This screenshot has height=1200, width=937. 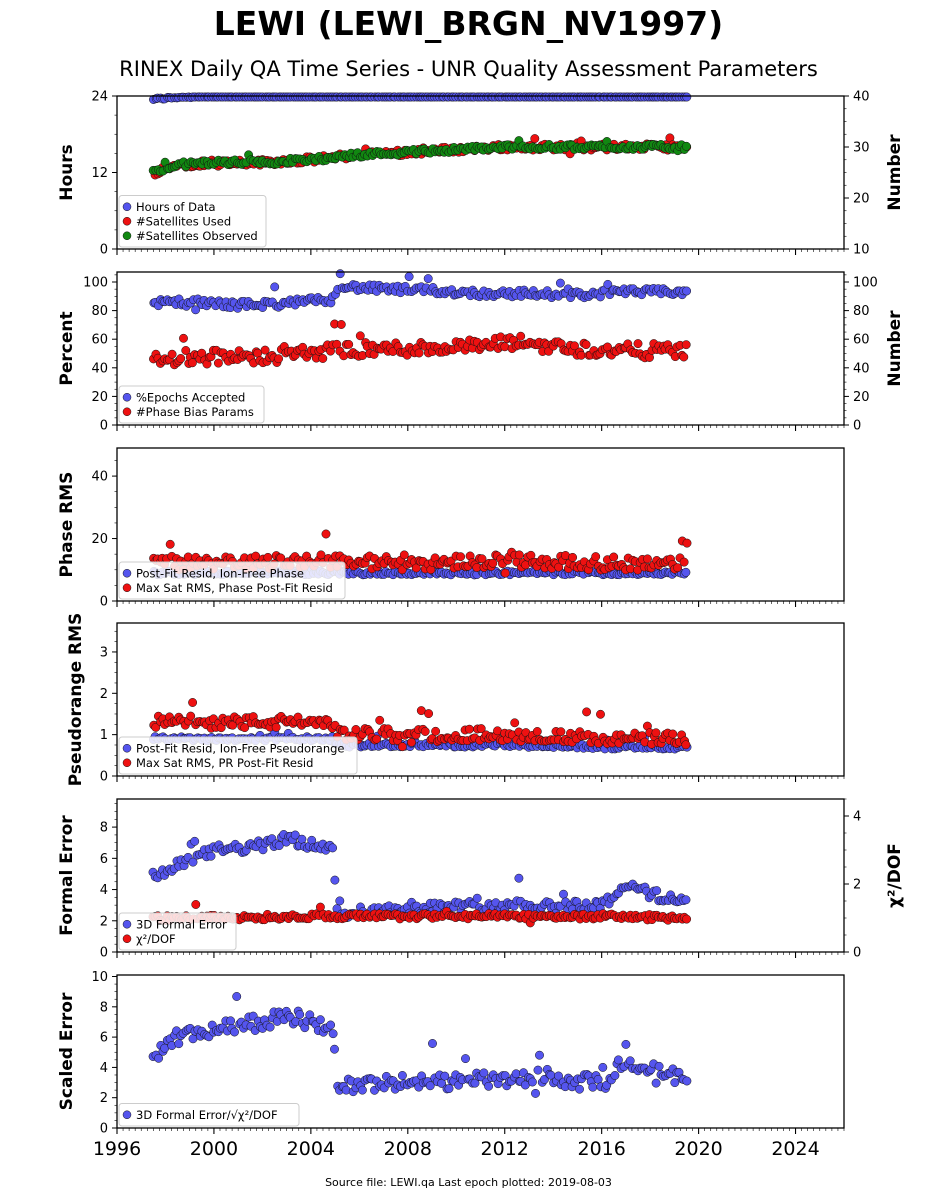 I want to click on y-tick-label-scaled: 6, so click(x=104, y=1038).